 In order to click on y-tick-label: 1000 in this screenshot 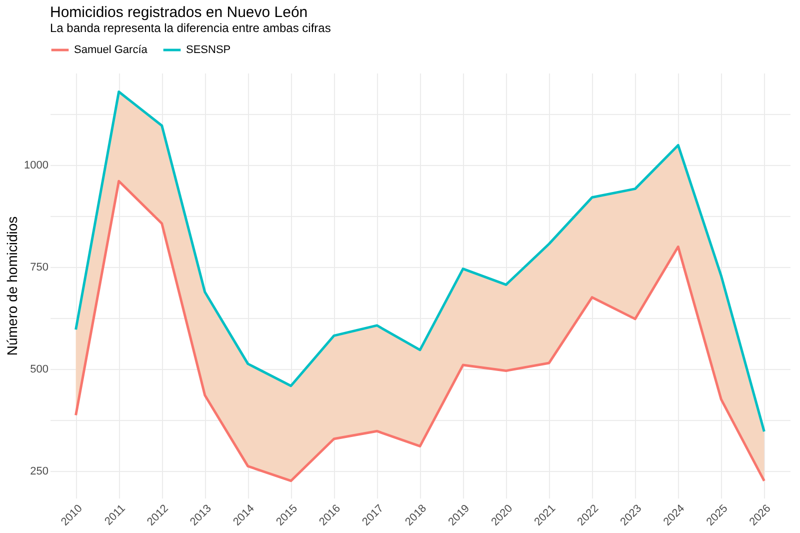, I will do `click(36, 166)`.